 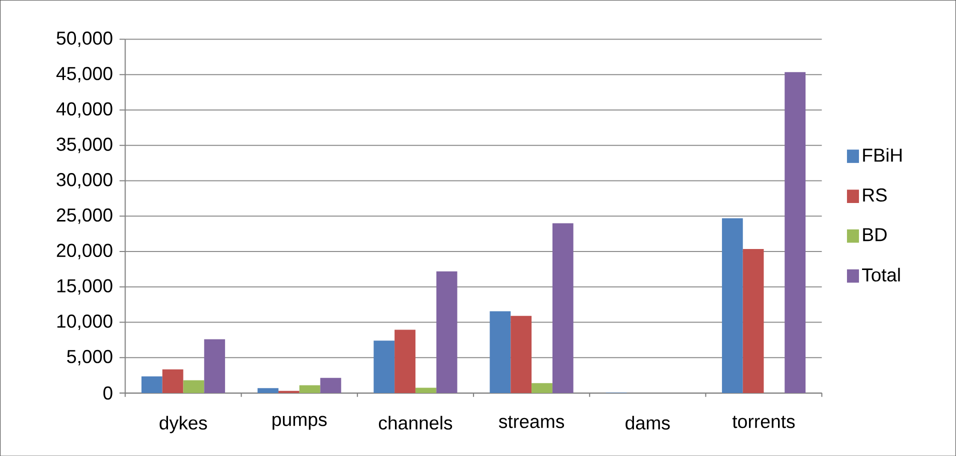 What do you see at coordinates (299, 423) in the screenshot?
I see `x-tick-label: pumps` at bounding box center [299, 423].